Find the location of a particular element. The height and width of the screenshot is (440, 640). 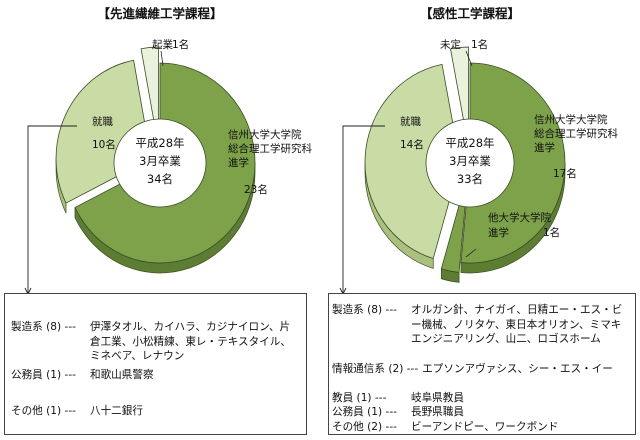

slice-value-undecided: 1名 is located at coordinates (479, 44).